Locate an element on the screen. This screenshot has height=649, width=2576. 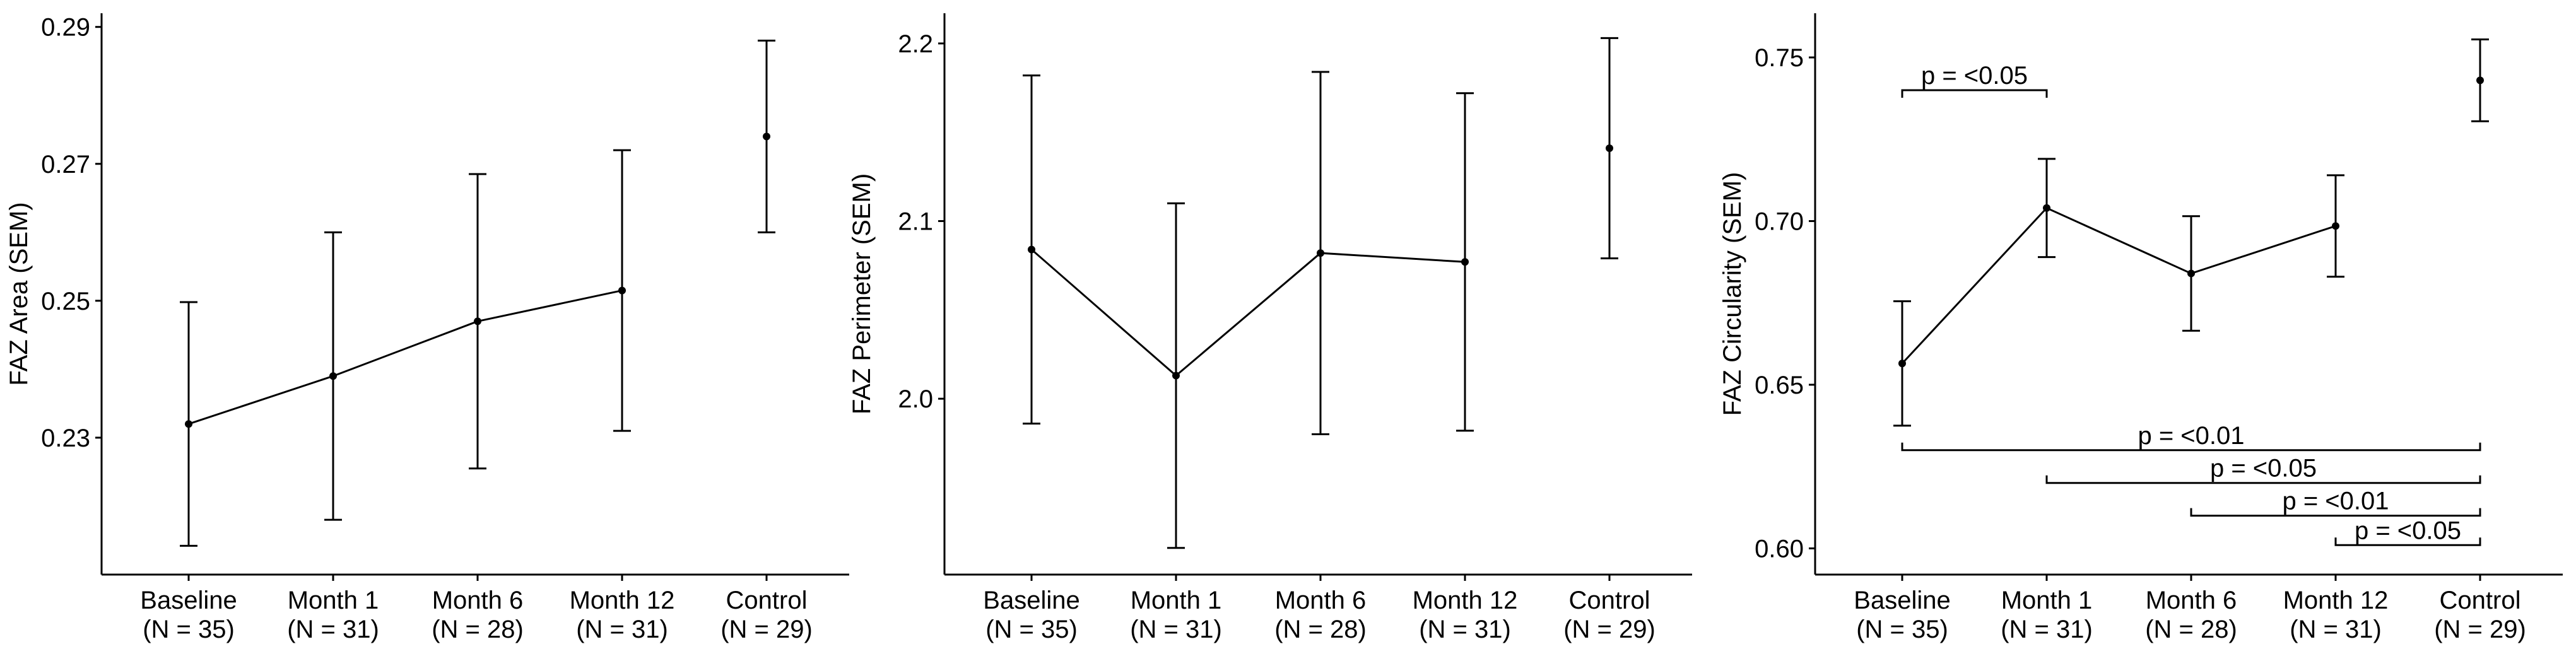
y-tick-label: 2.1 is located at coordinates (915, 222).